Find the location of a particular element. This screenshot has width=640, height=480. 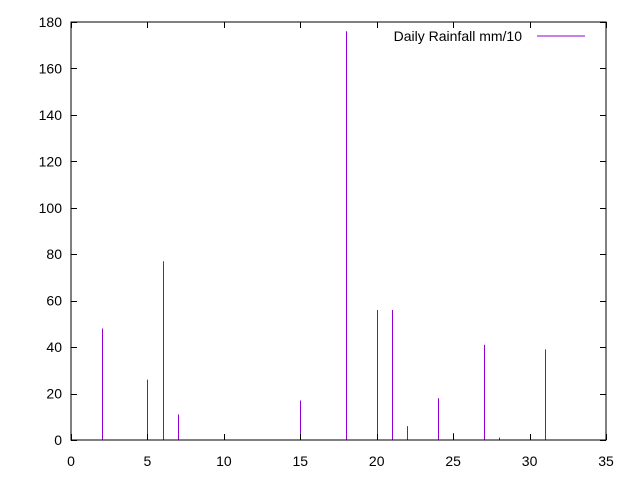

x-tick-label: 30 is located at coordinates (530, 461).